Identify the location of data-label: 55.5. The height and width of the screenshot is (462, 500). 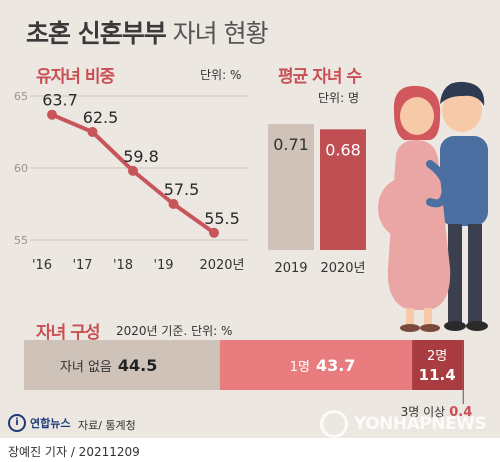
(222, 218).